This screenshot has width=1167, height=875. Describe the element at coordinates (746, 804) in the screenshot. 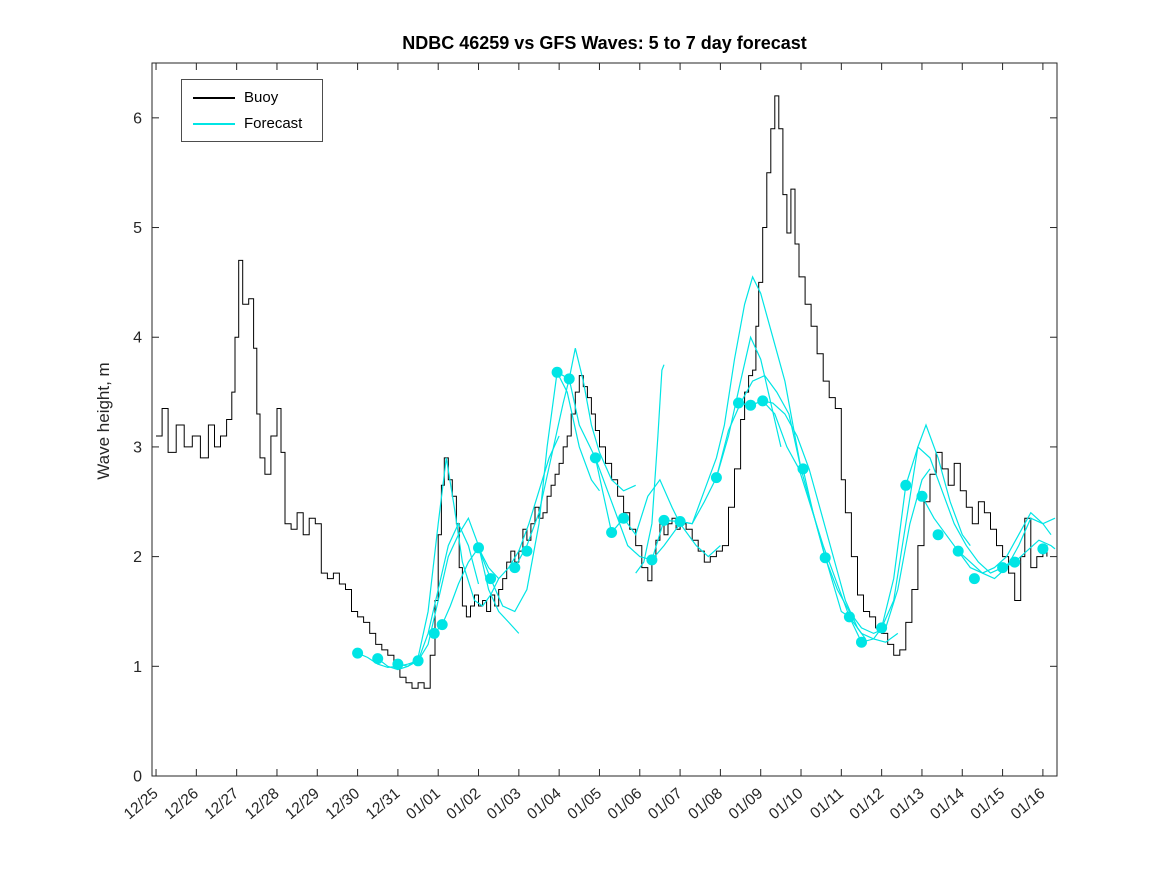

I see `x-tick-label: 01/09` at that location.